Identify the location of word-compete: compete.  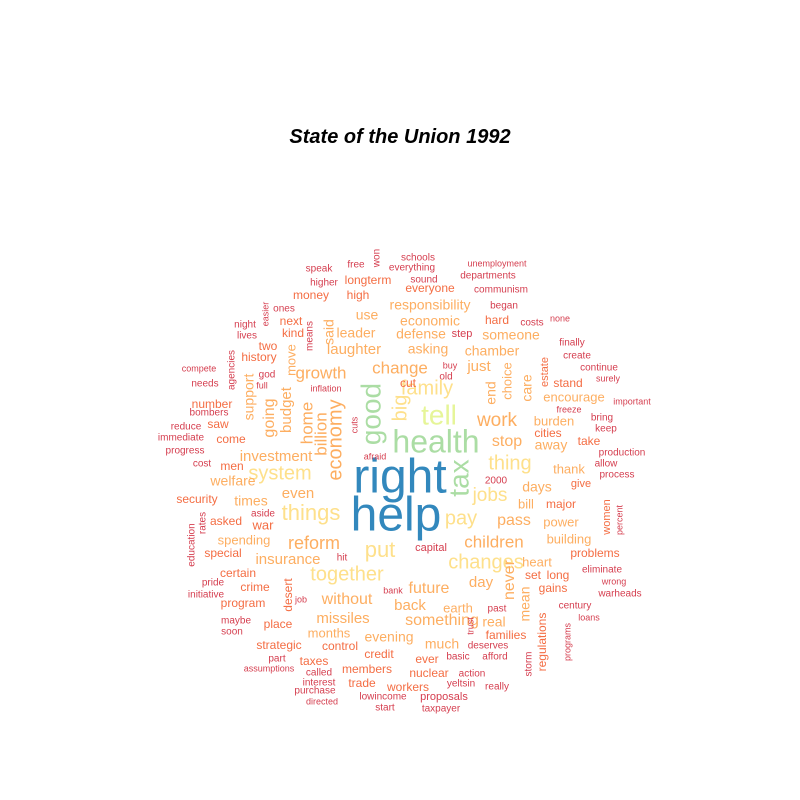
(199, 368).